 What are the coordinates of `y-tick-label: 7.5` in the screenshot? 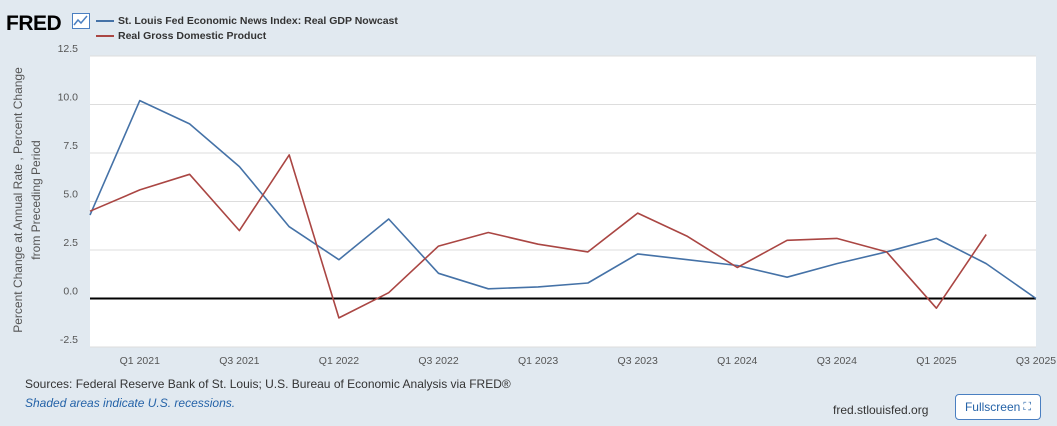 It's located at (70, 146).